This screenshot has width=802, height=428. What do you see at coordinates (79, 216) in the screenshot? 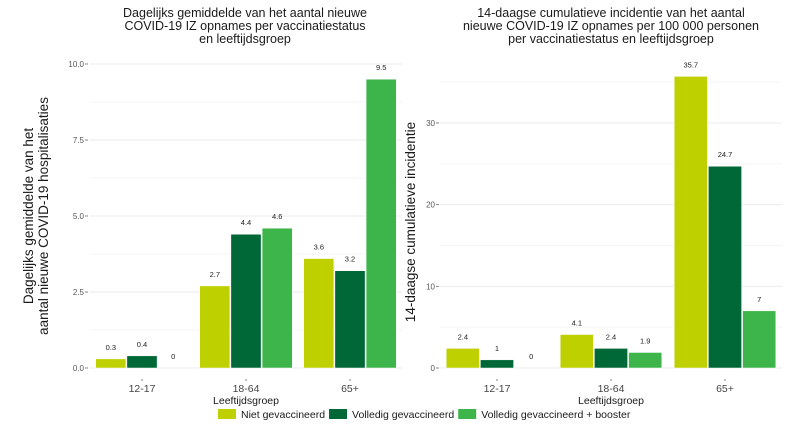
I see `y-tick-label: 5.0` at bounding box center [79, 216].